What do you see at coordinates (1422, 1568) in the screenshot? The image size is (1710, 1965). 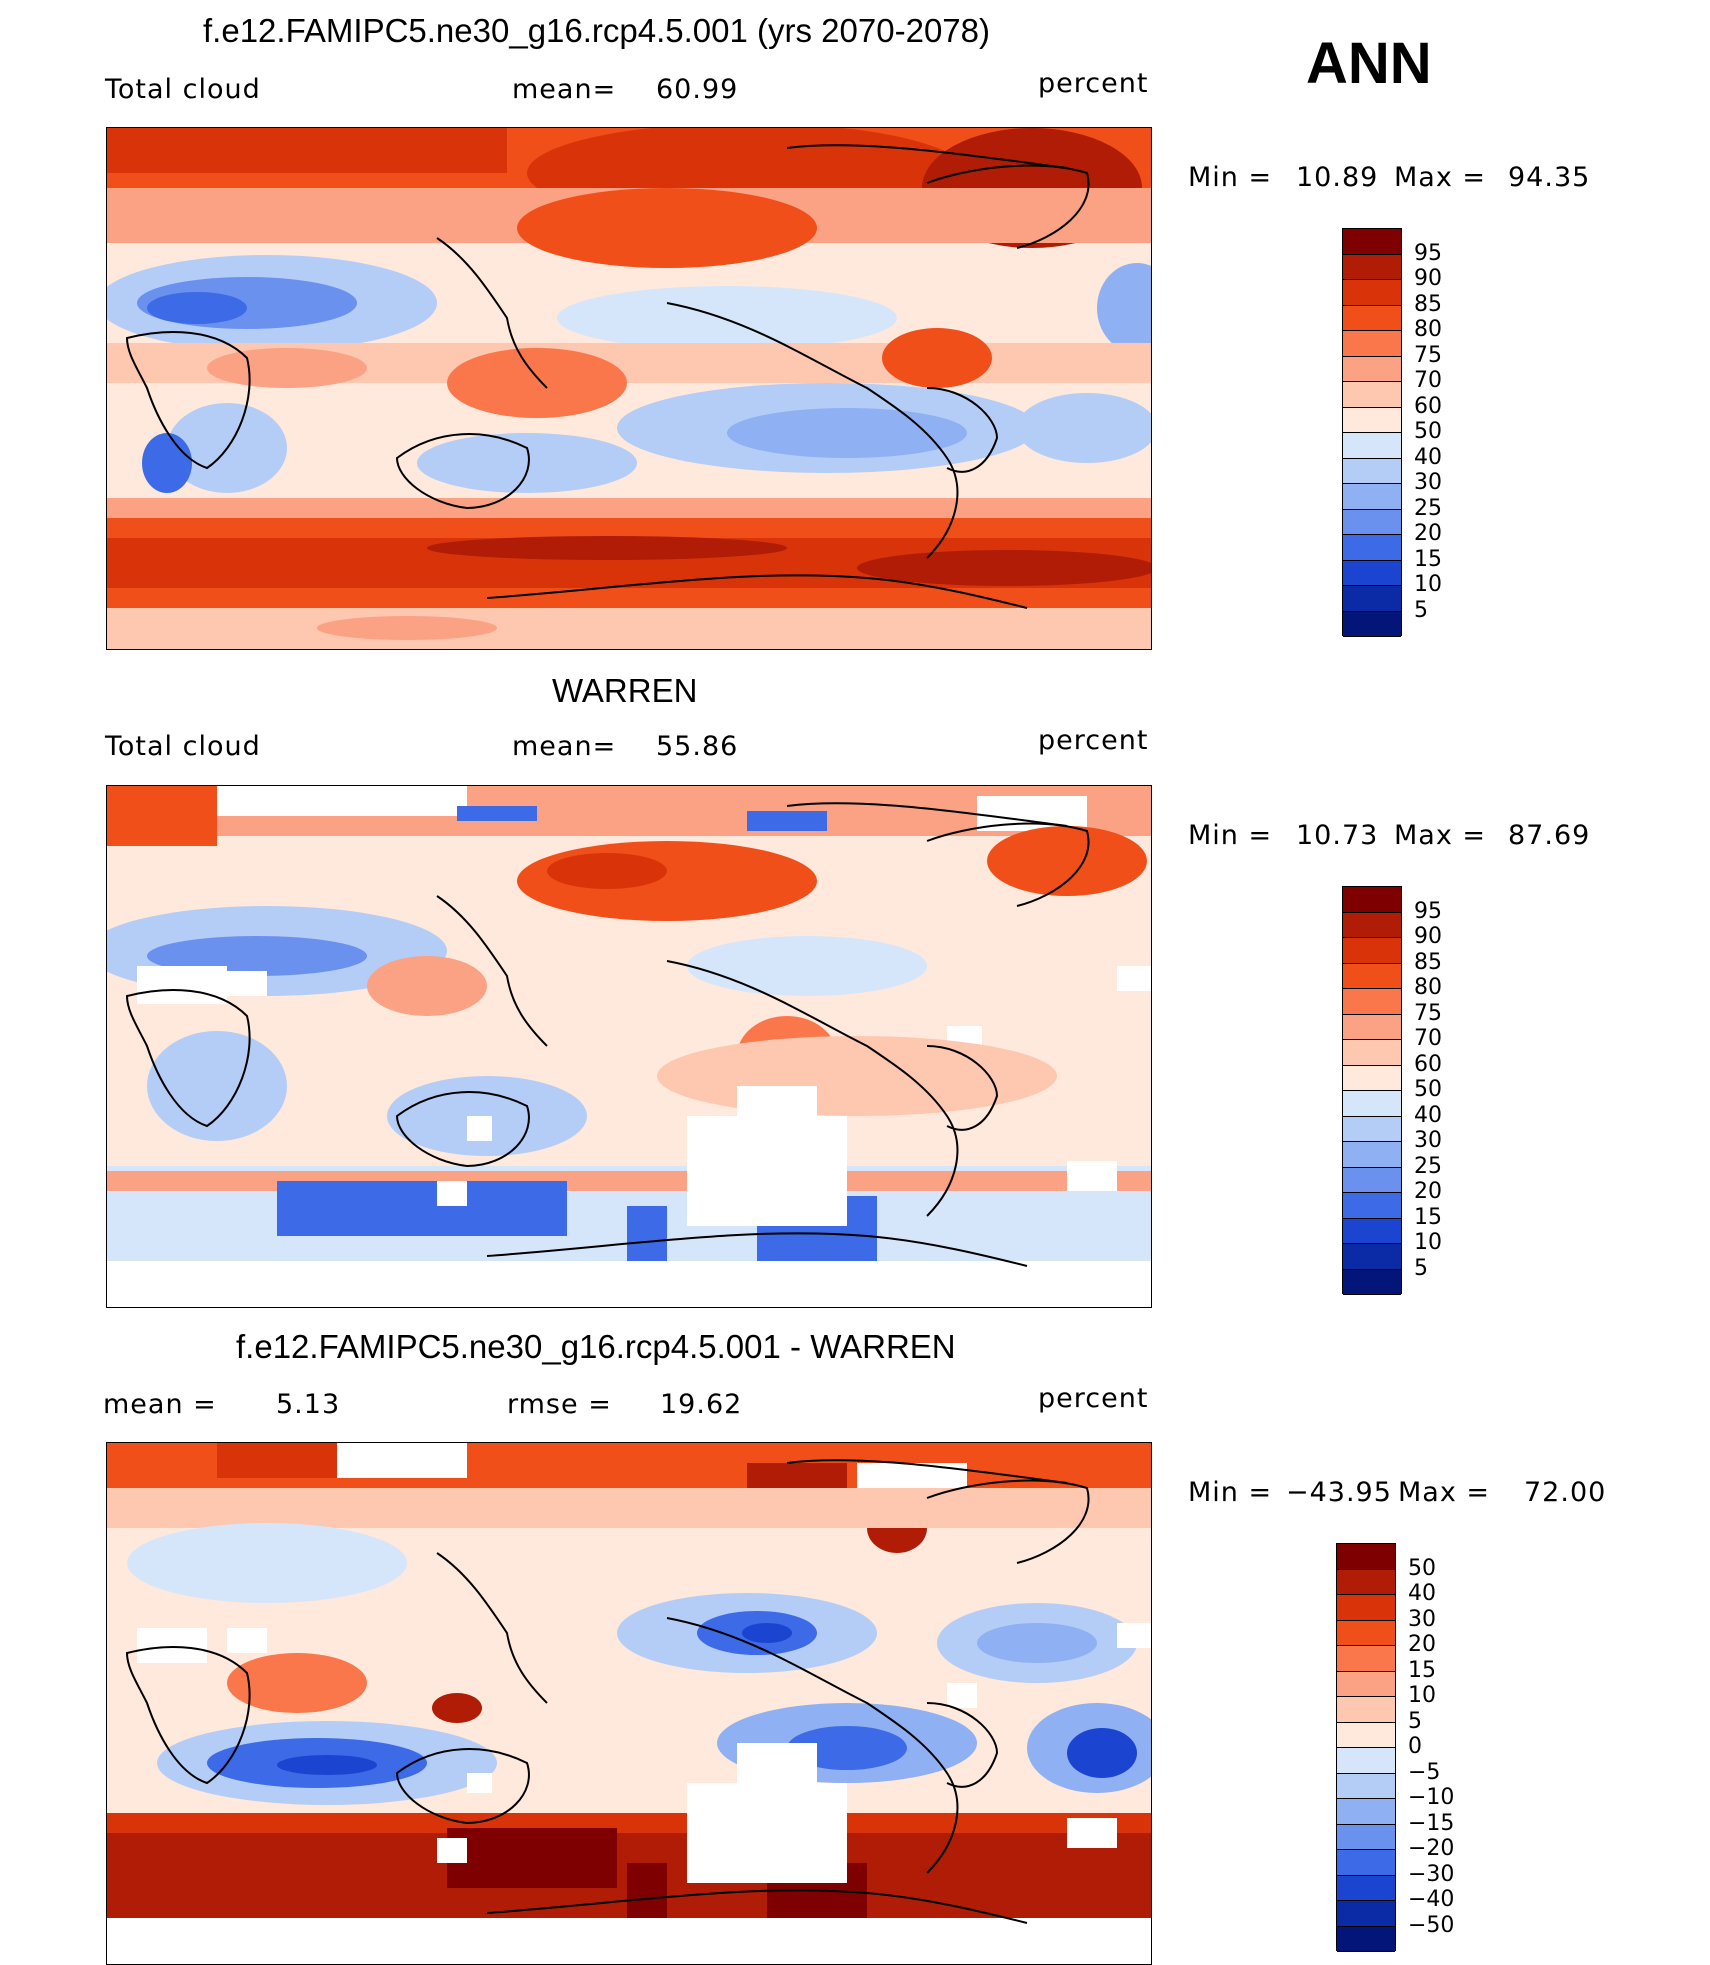 I see `colorbar-tick-label: 50` at bounding box center [1422, 1568].